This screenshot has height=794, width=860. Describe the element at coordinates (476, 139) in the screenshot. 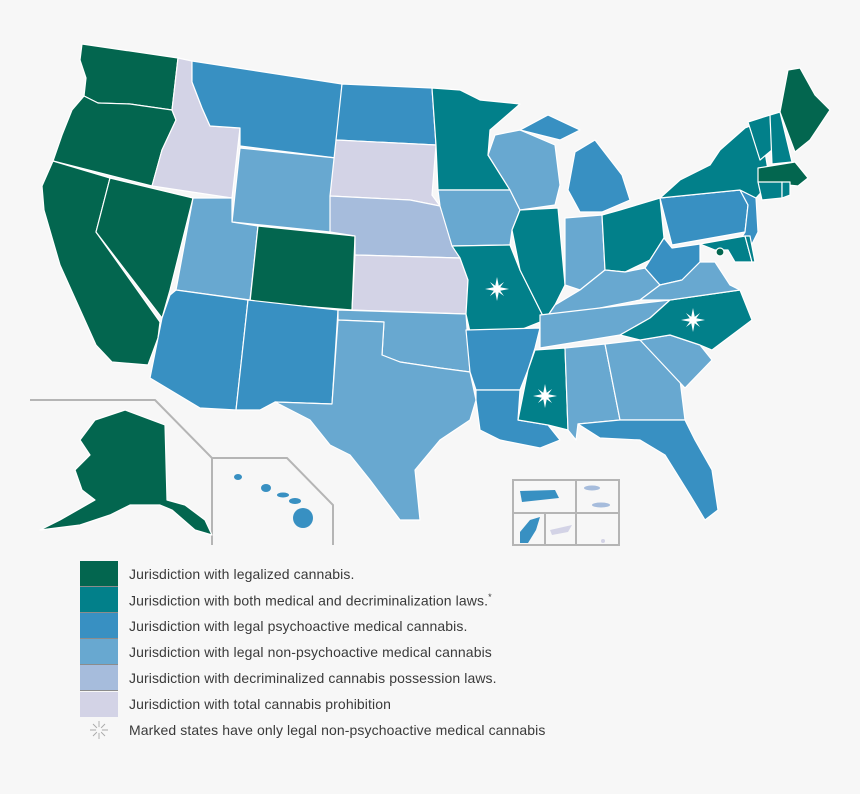

I see `state-minnesota` at that location.